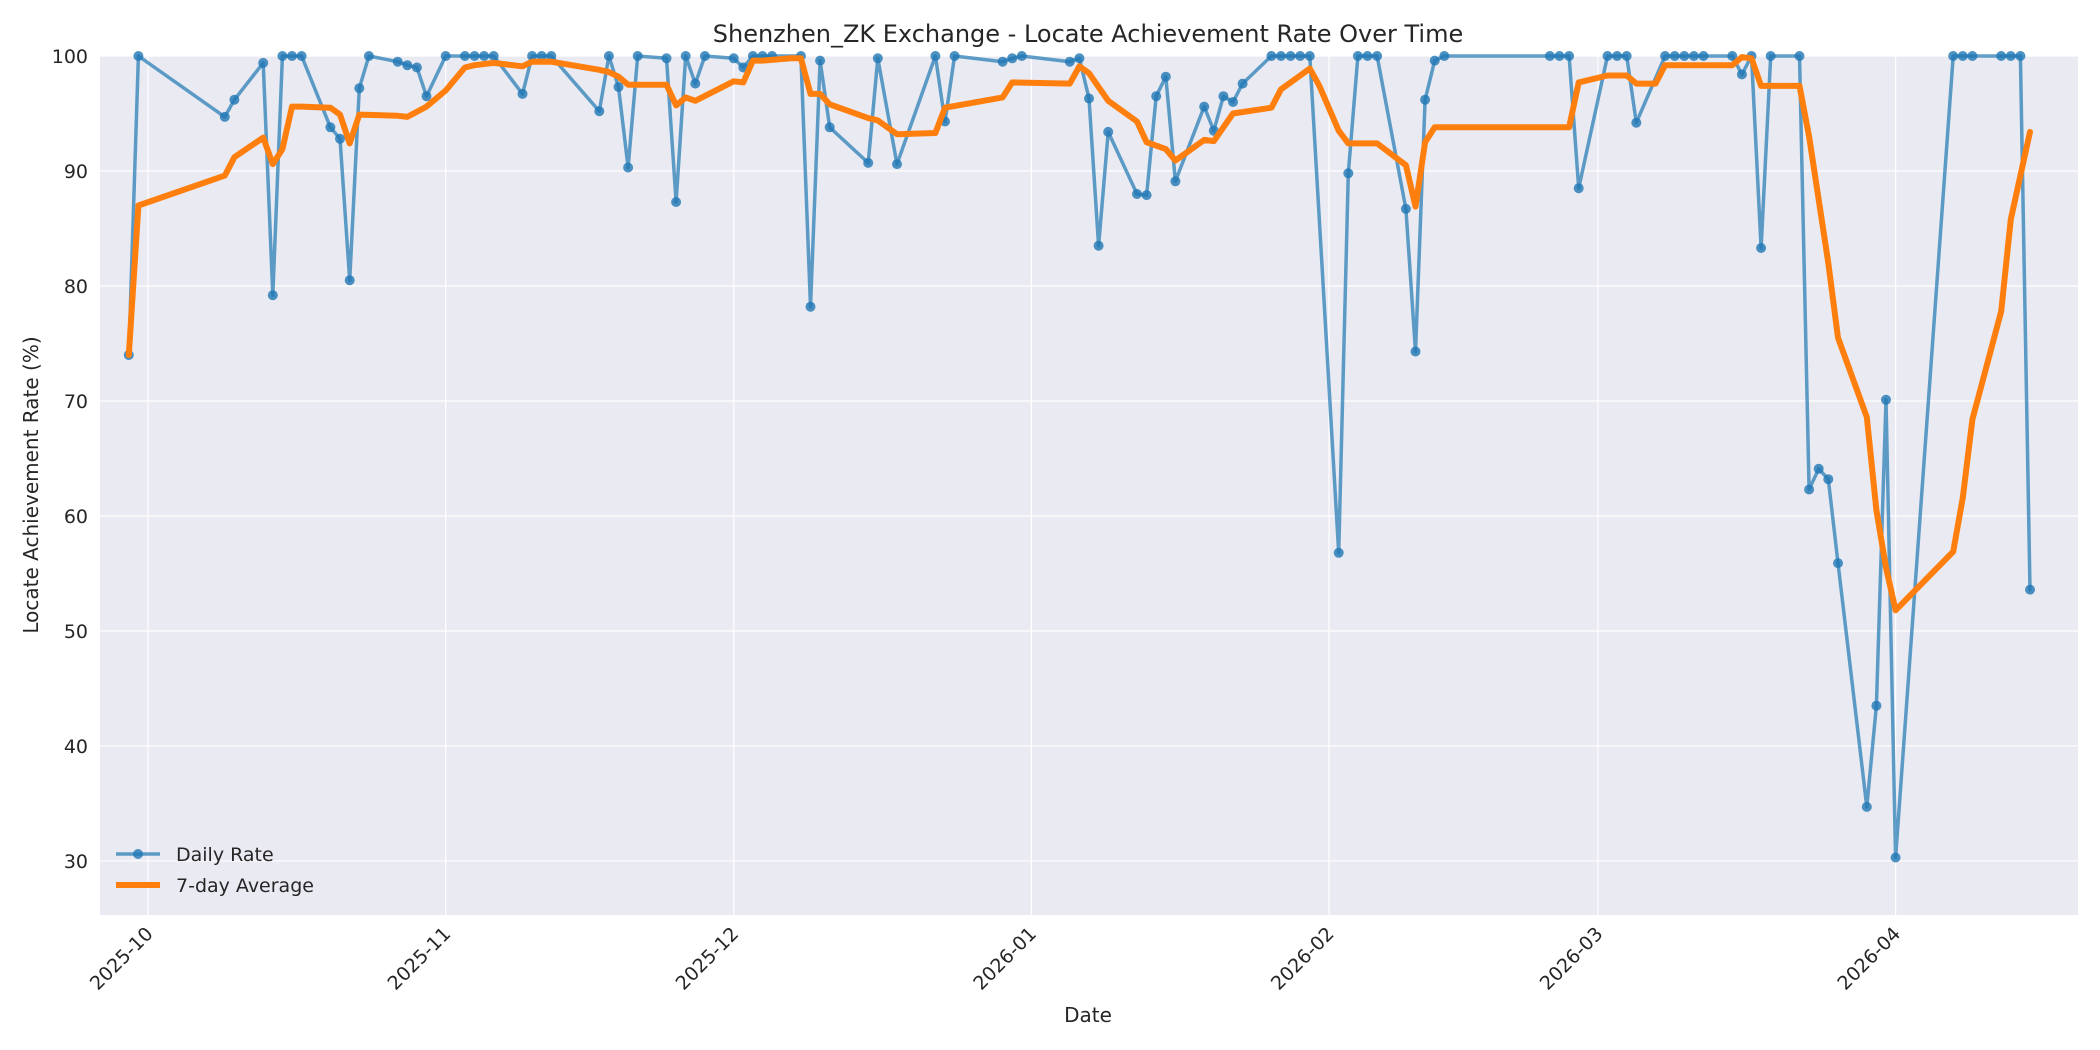 The height and width of the screenshot is (1050, 2100). What do you see at coordinates (76, 402) in the screenshot?
I see `y-tick-label: 70` at bounding box center [76, 402].